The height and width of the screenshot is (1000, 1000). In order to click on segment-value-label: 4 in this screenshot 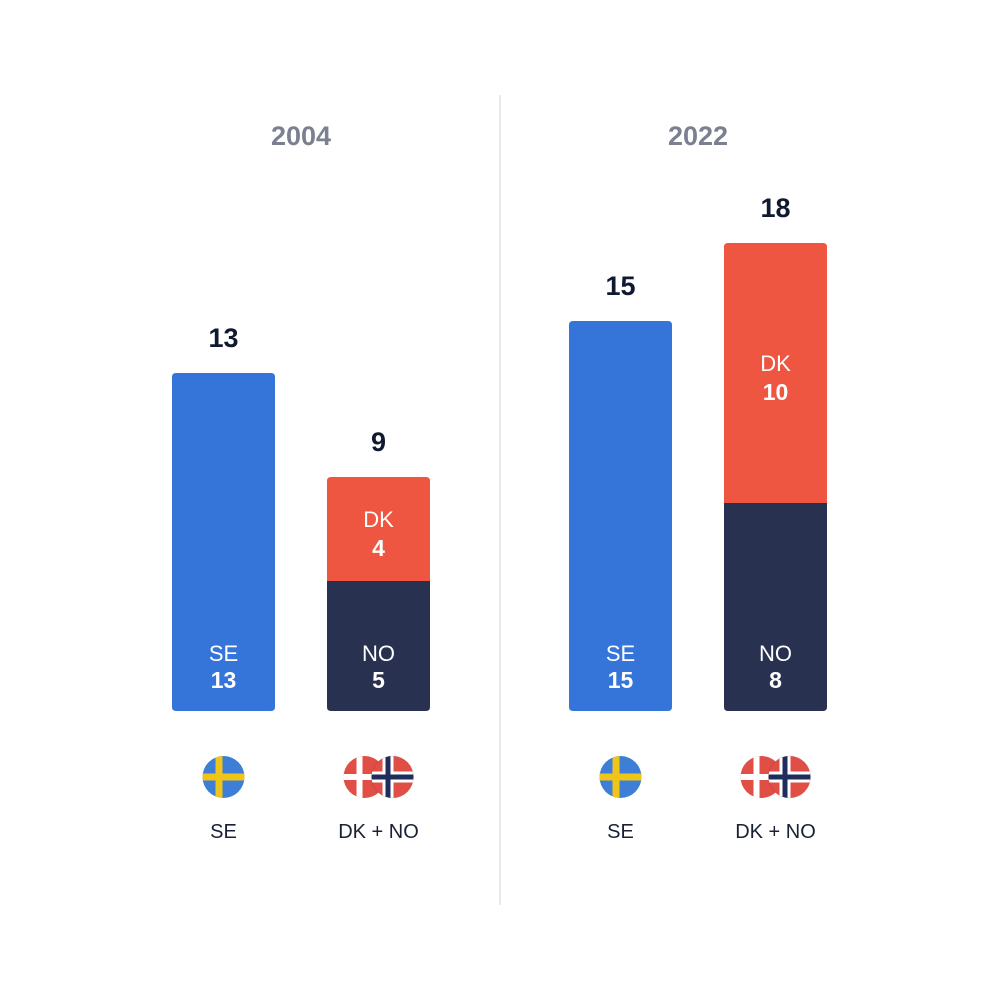, I will do `click(378, 548)`.